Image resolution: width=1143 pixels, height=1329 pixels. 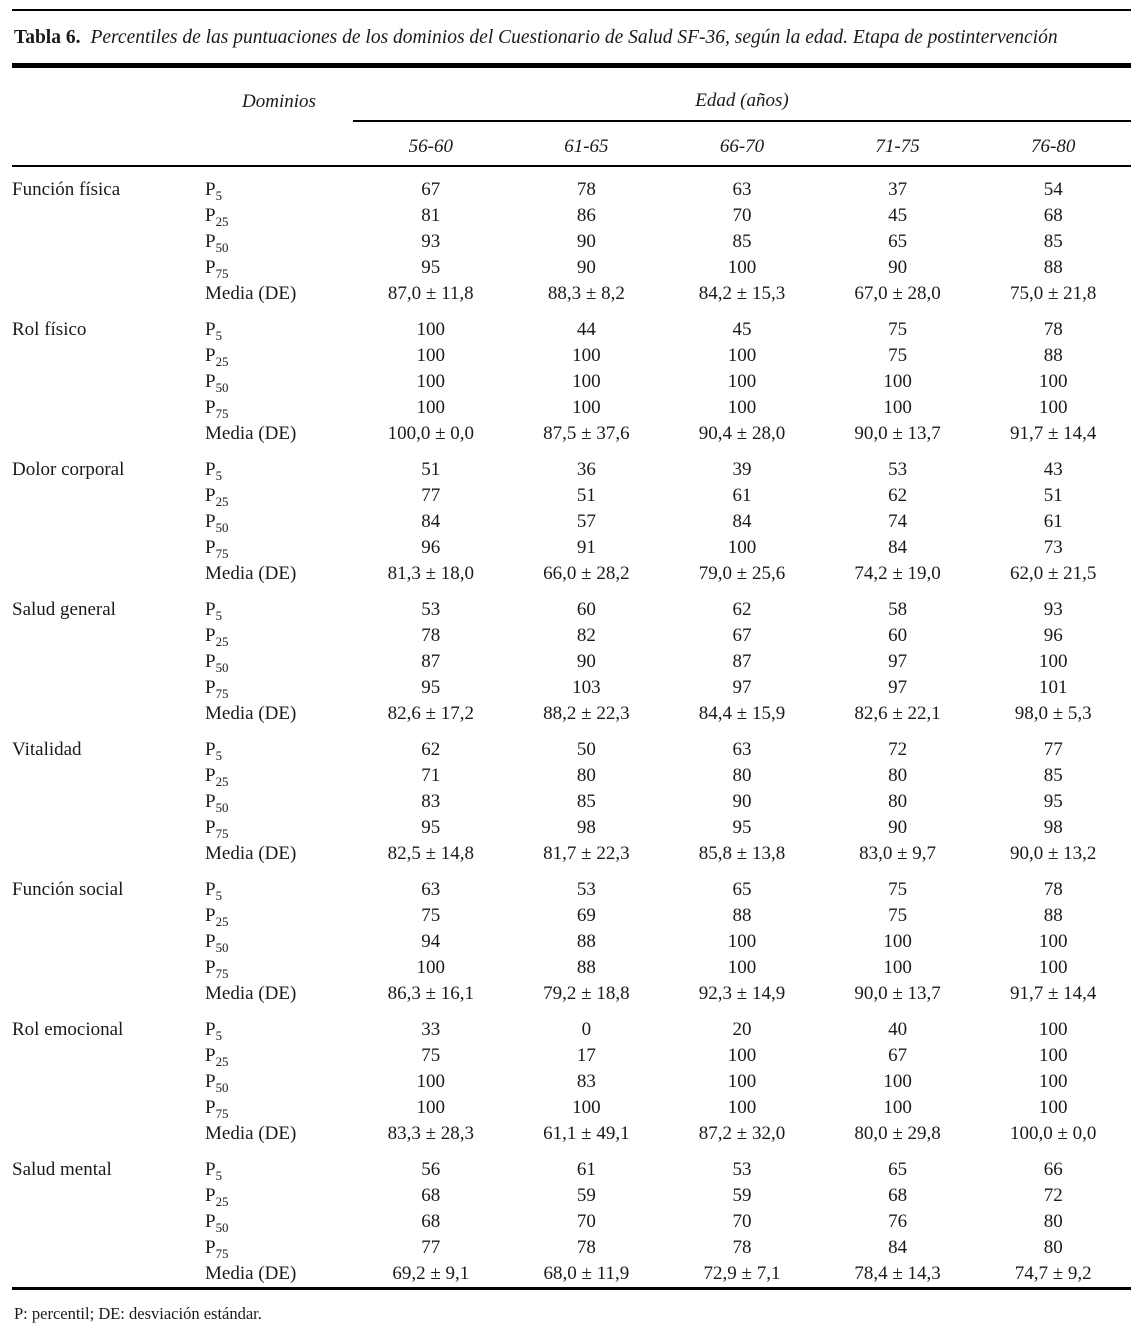 What do you see at coordinates (571, 942) in the screenshot?
I see `table-row: P50 94 88 100 100 100` at bounding box center [571, 942].